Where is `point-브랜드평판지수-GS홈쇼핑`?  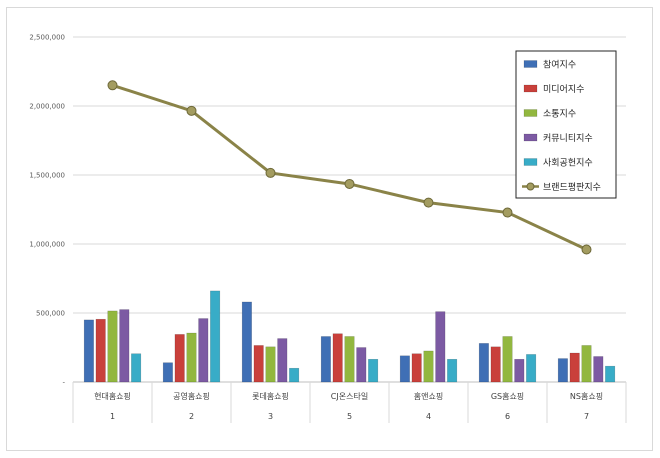
point-브랜드평판지수-GS홈쇼핑 is located at coordinates (507, 212).